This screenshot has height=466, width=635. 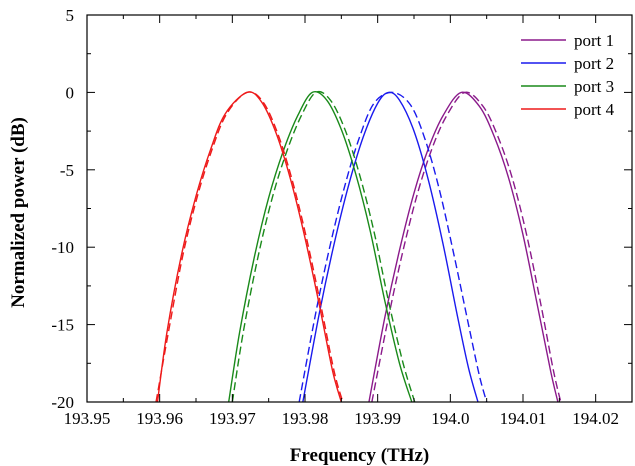 I want to click on legend-label: port 3, so click(x=594, y=86).